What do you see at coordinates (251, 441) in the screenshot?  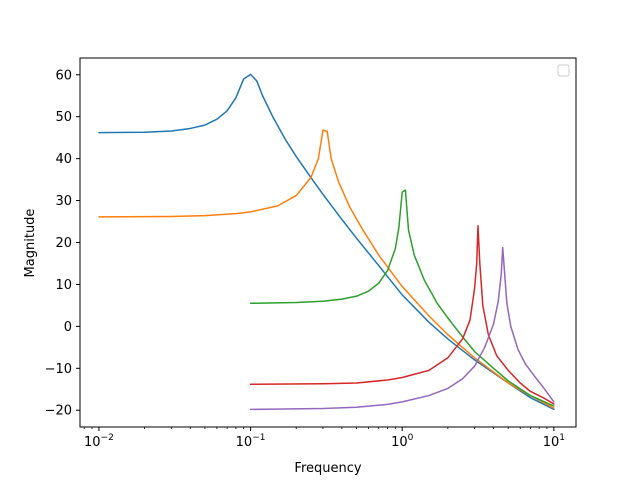 I see `x-tick-label-2: 10⁻¹` at bounding box center [251, 441].